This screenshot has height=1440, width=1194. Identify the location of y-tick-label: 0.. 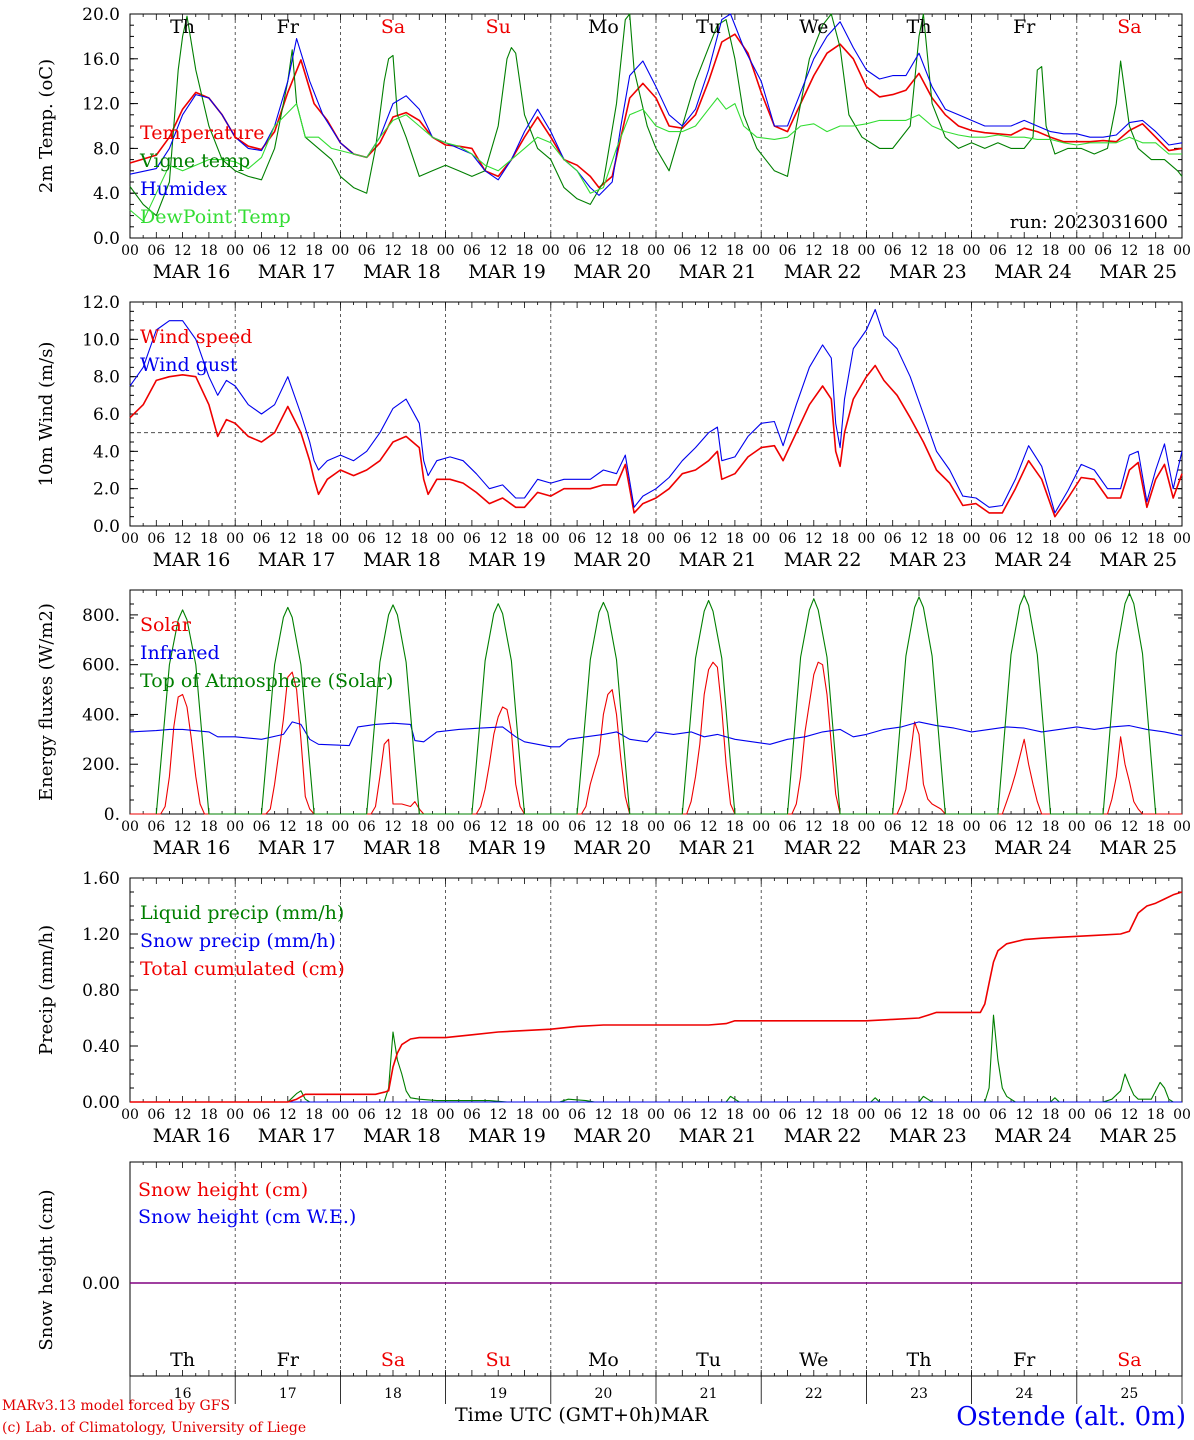
(112, 815).